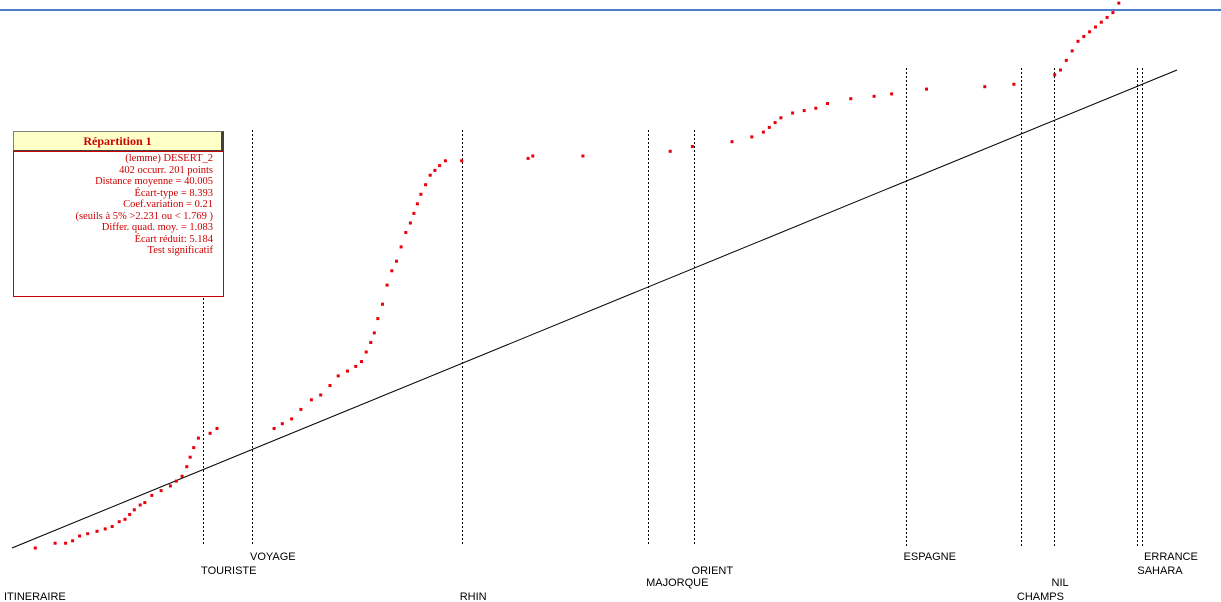  Describe the element at coordinates (118, 141) in the screenshot. I see `panel-title: Répartition 1` at that location.